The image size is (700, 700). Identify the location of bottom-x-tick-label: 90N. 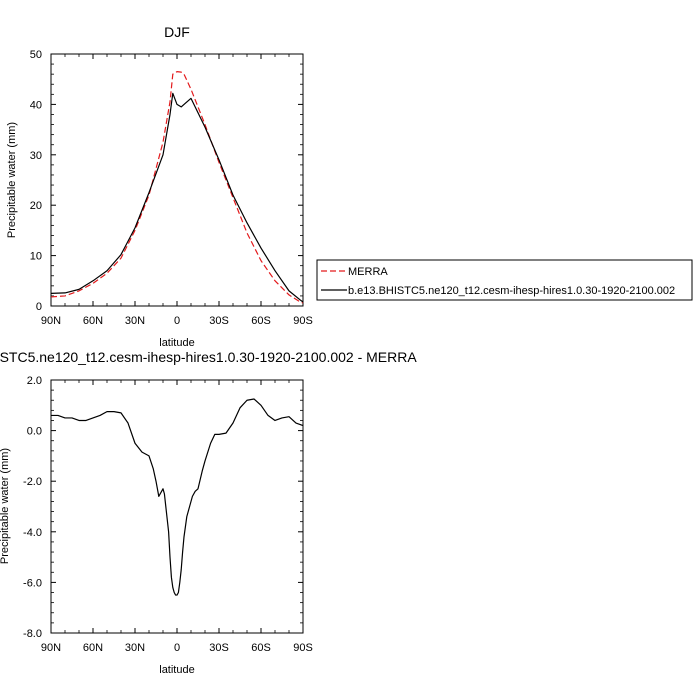
(51, 648).